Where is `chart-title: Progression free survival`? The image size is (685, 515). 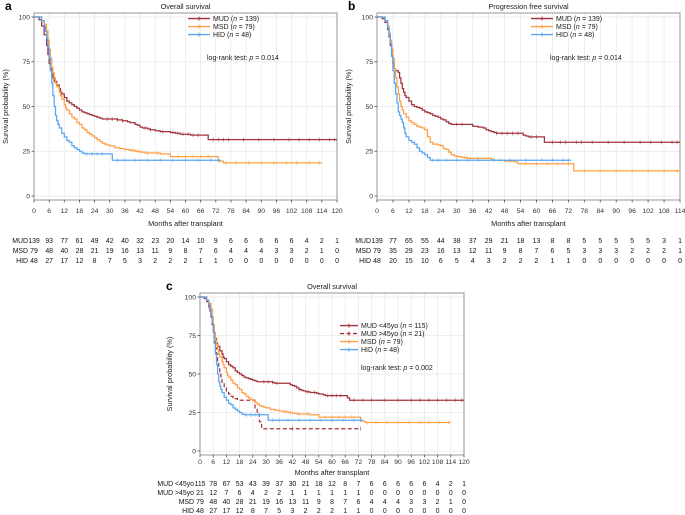 chart-title: Progression free survival is located at coordinates (528, 6).